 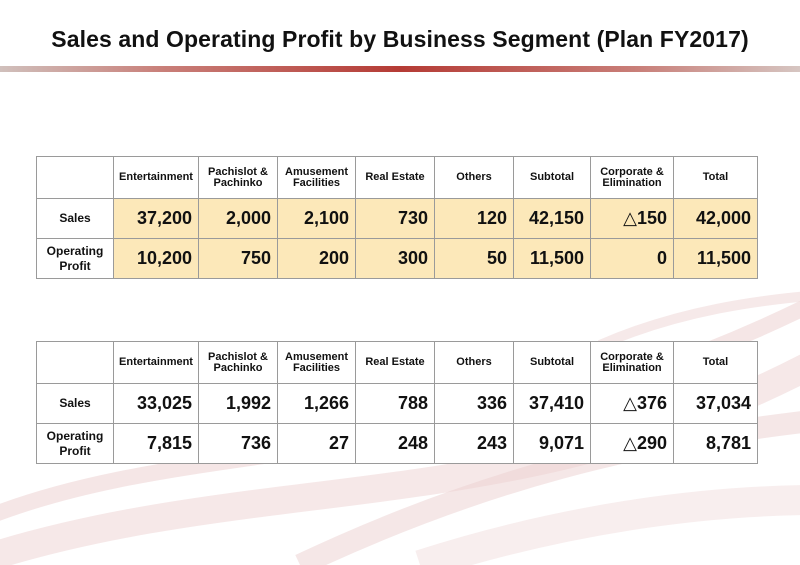 I want to click on value-cell: △376, so click(x=632, y=403).